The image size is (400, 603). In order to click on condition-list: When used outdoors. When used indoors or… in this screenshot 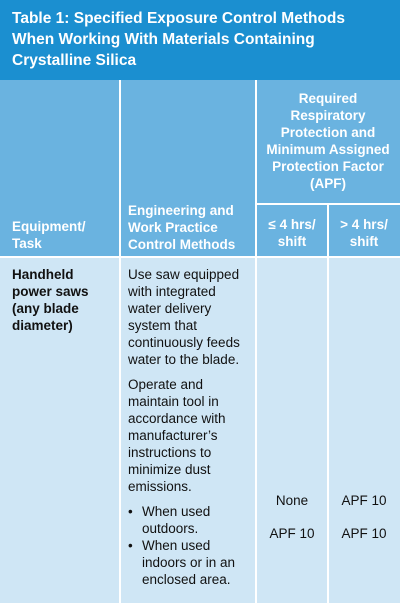, I will do `click(190, 545)`.